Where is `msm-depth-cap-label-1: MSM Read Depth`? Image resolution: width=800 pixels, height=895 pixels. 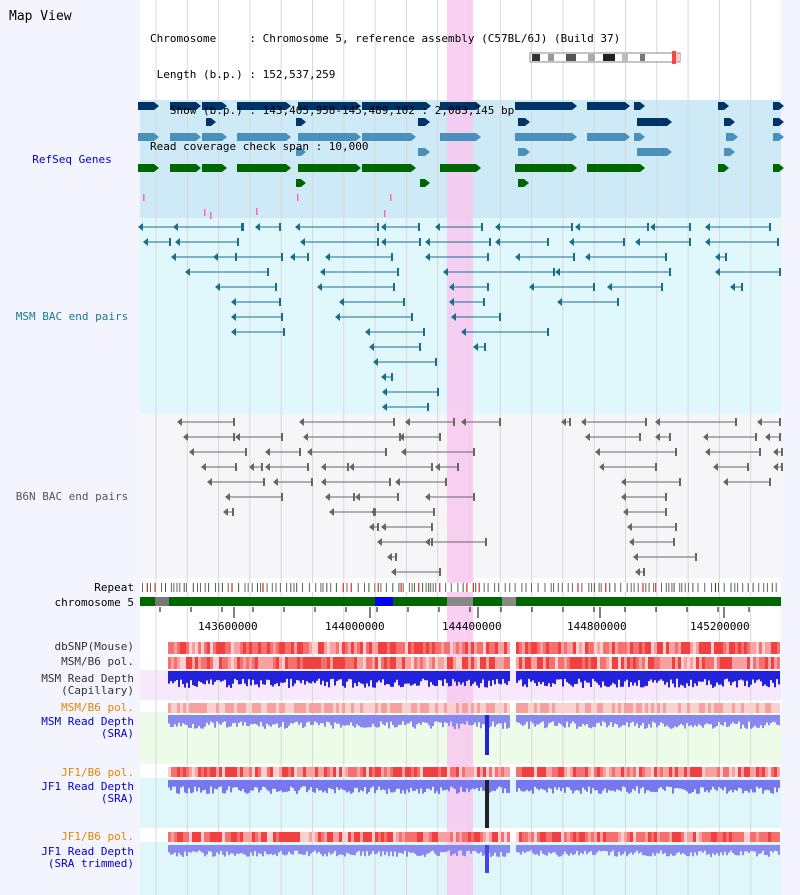
msm-depth-cap-label-1: MSM Read Depth is located at coordinates (87, 678).